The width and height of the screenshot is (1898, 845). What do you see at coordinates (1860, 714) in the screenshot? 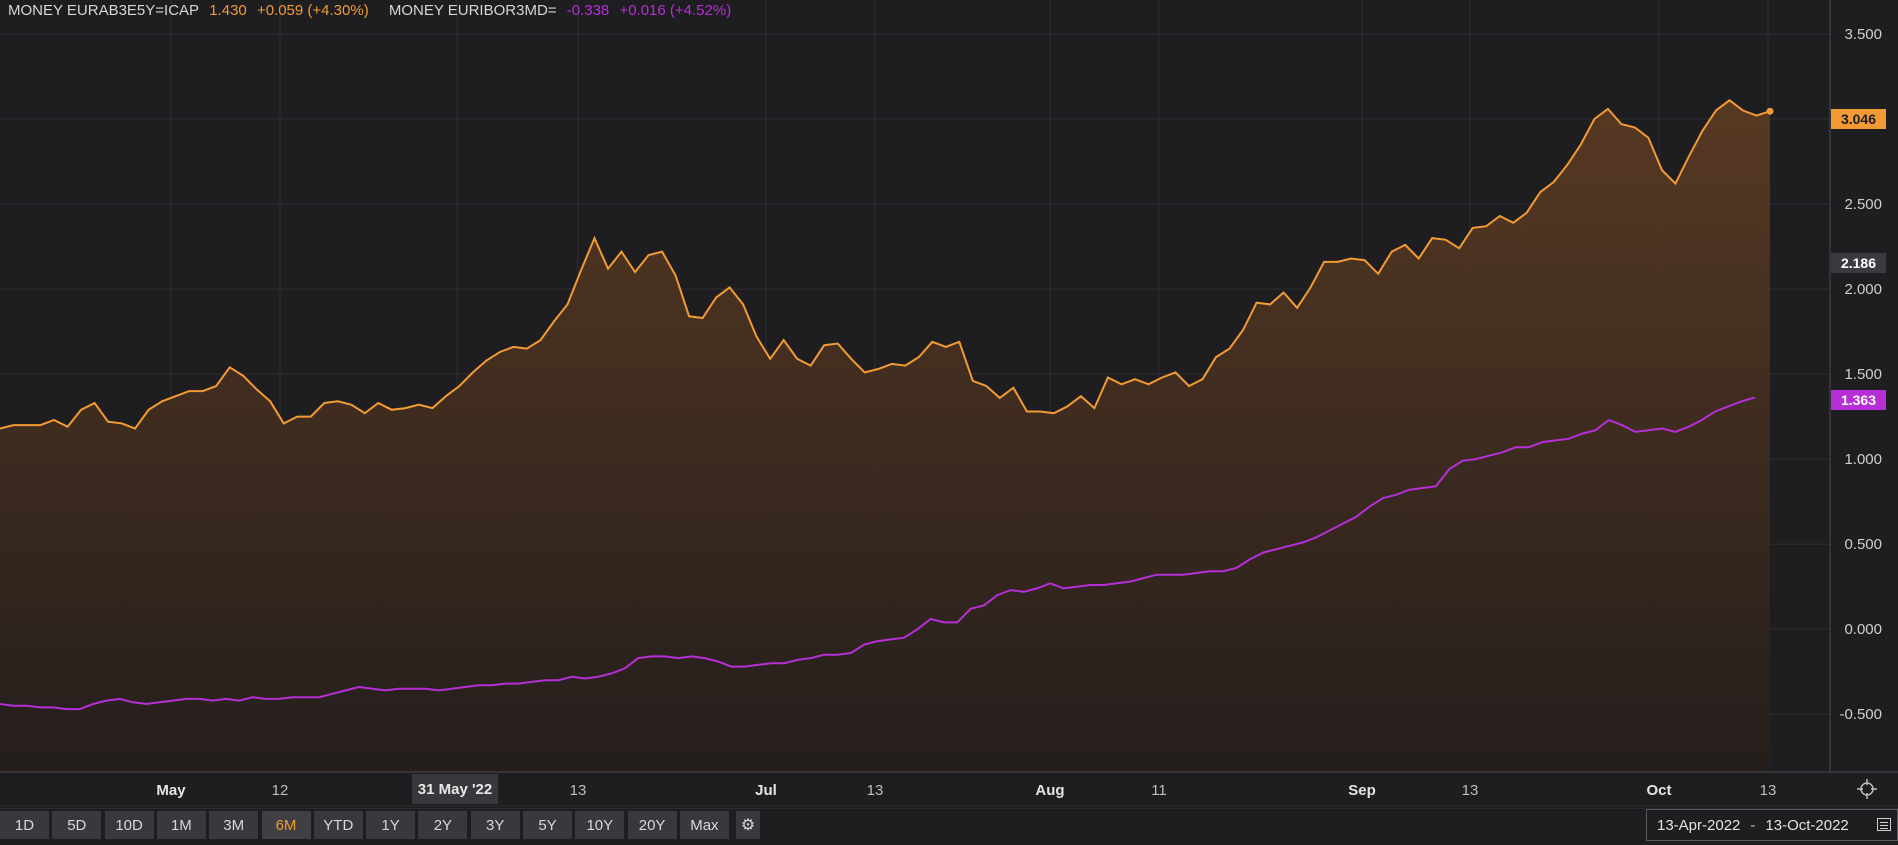
I see `y-tick-label: -0.500` at bounding box center [1860, 714].